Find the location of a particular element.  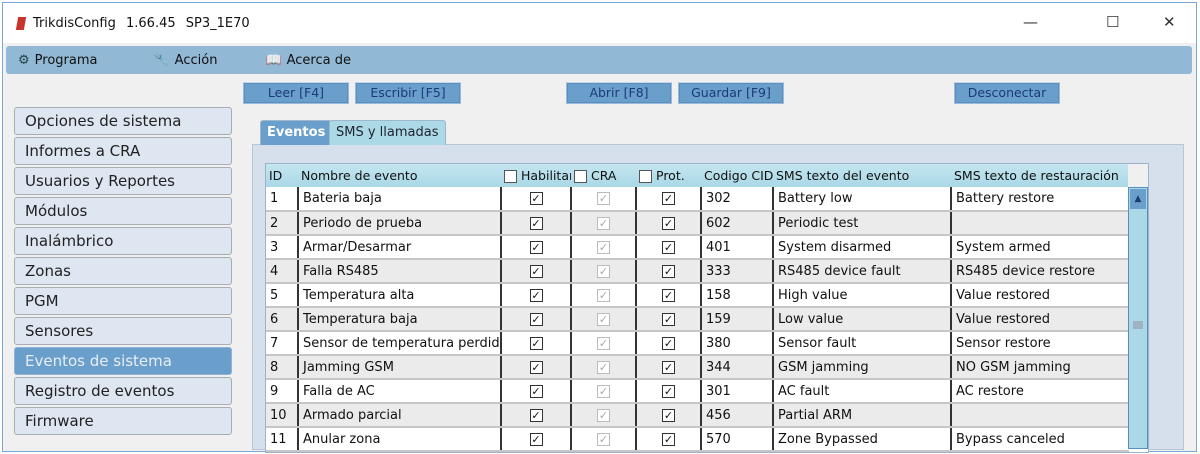

scroll-thumb-grip is located at coordinates (1138, 325).